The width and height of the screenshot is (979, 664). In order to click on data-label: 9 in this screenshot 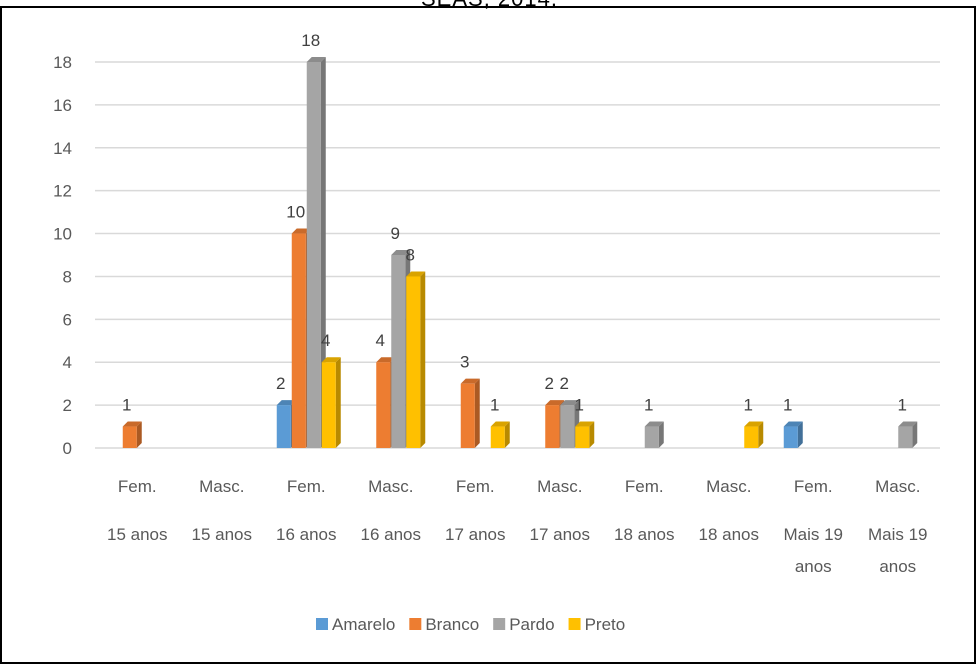, I will do `click(395, 233)`.